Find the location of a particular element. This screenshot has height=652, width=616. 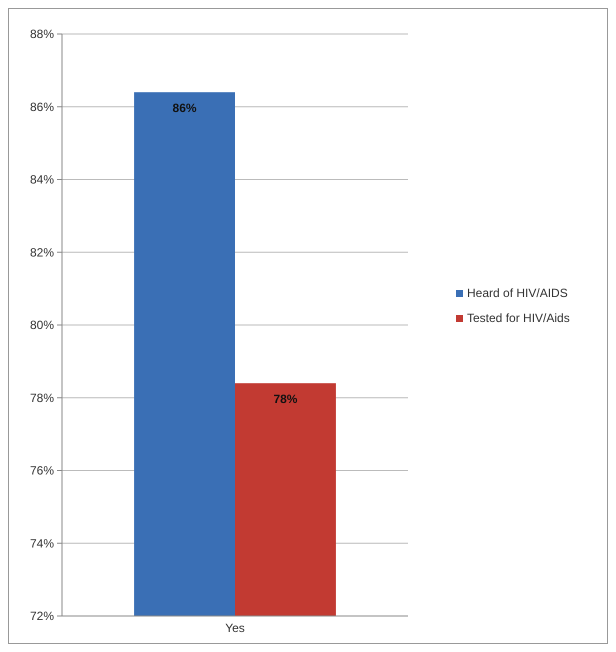

y-tick-label: 84% is located at coordinates (42, 179).